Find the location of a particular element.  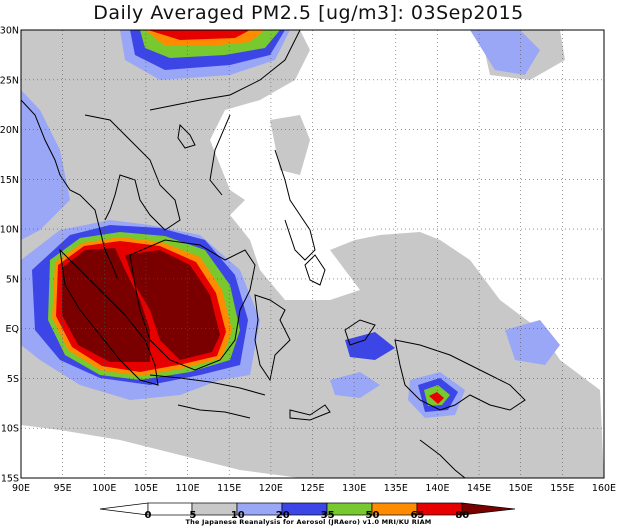

lat-tick-label: 30N is located at coordinates (9, 31).